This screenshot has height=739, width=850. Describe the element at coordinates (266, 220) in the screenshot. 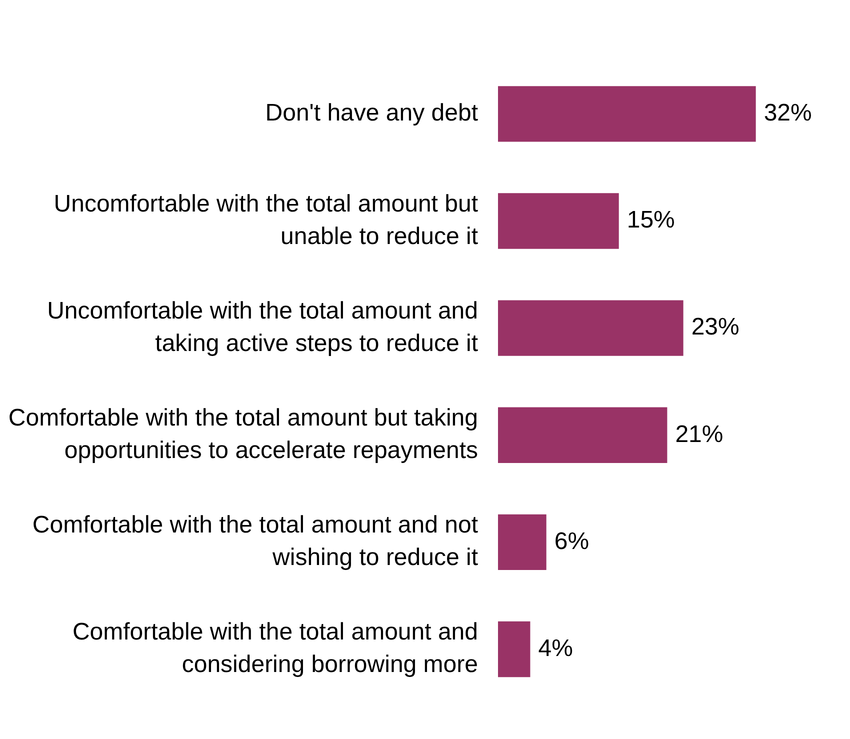

I see `y-tick-label: Uncomfortable with the total amount but unable to reduce it` at that location.